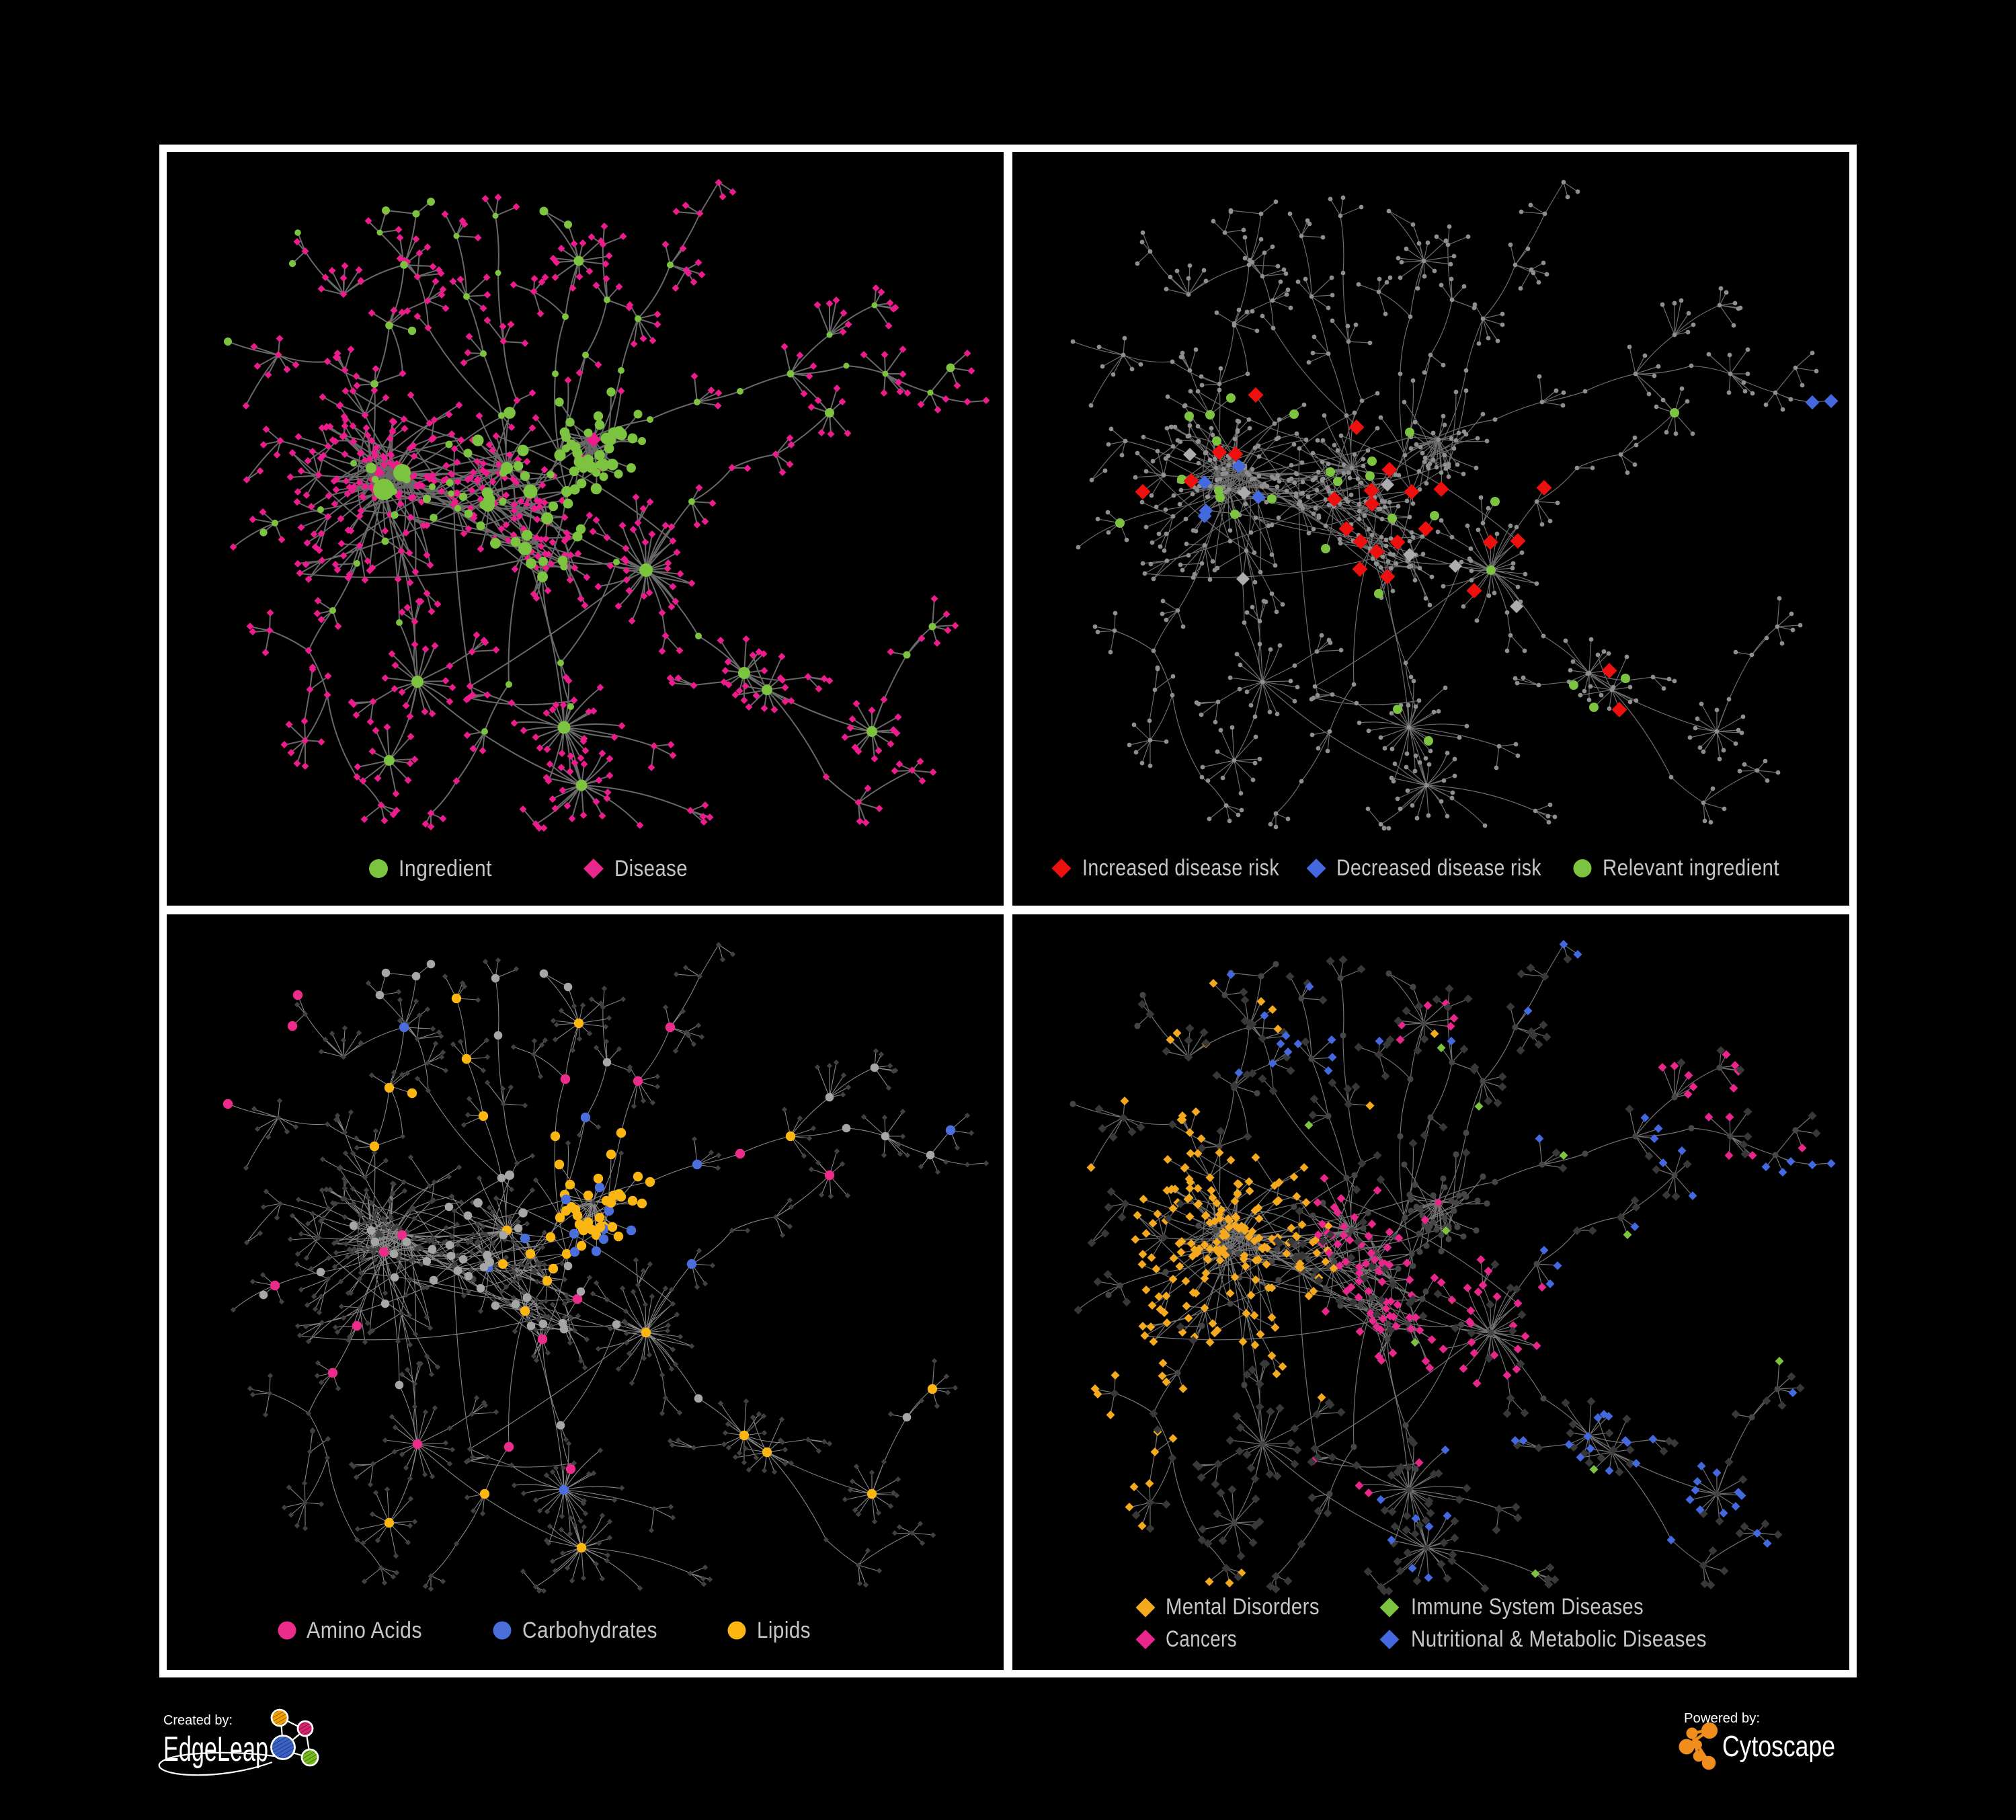 Image resolution: width=2016 pixels, height=1820 pixels. Describe the element at coordinates (1243, 1607) in the screenshot. I see `svg-text: Mental Disorders` at that location.